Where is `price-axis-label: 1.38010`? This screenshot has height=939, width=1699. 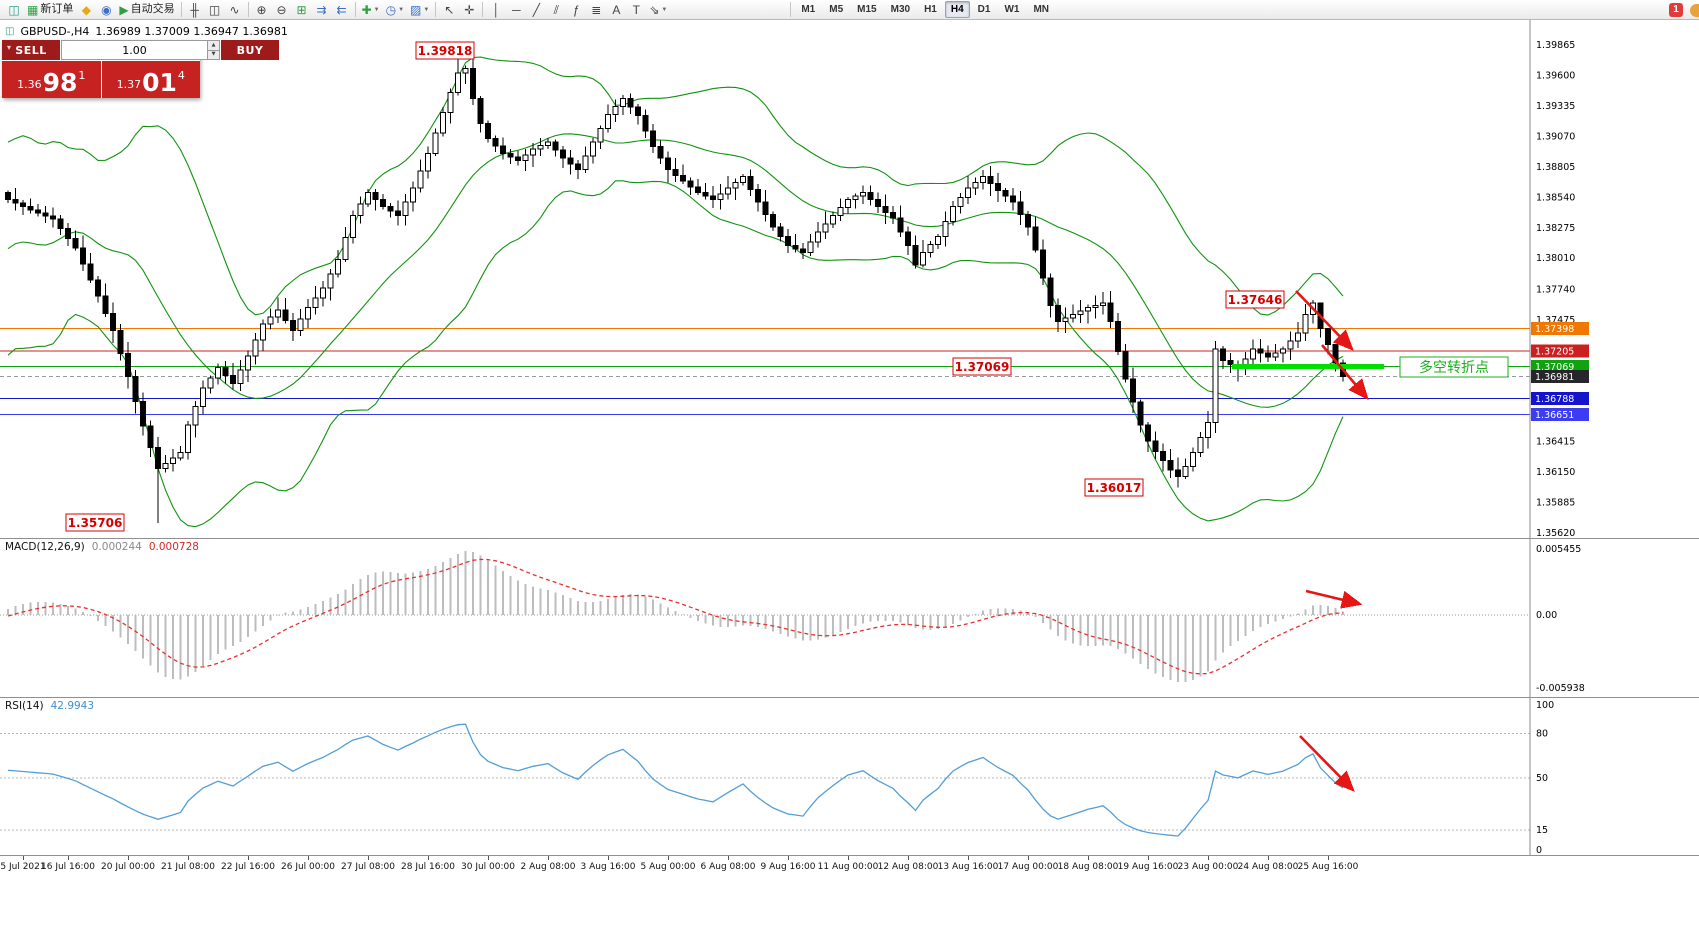
price-axis-label: 1.38010 is located at coordinates (1555, 258).